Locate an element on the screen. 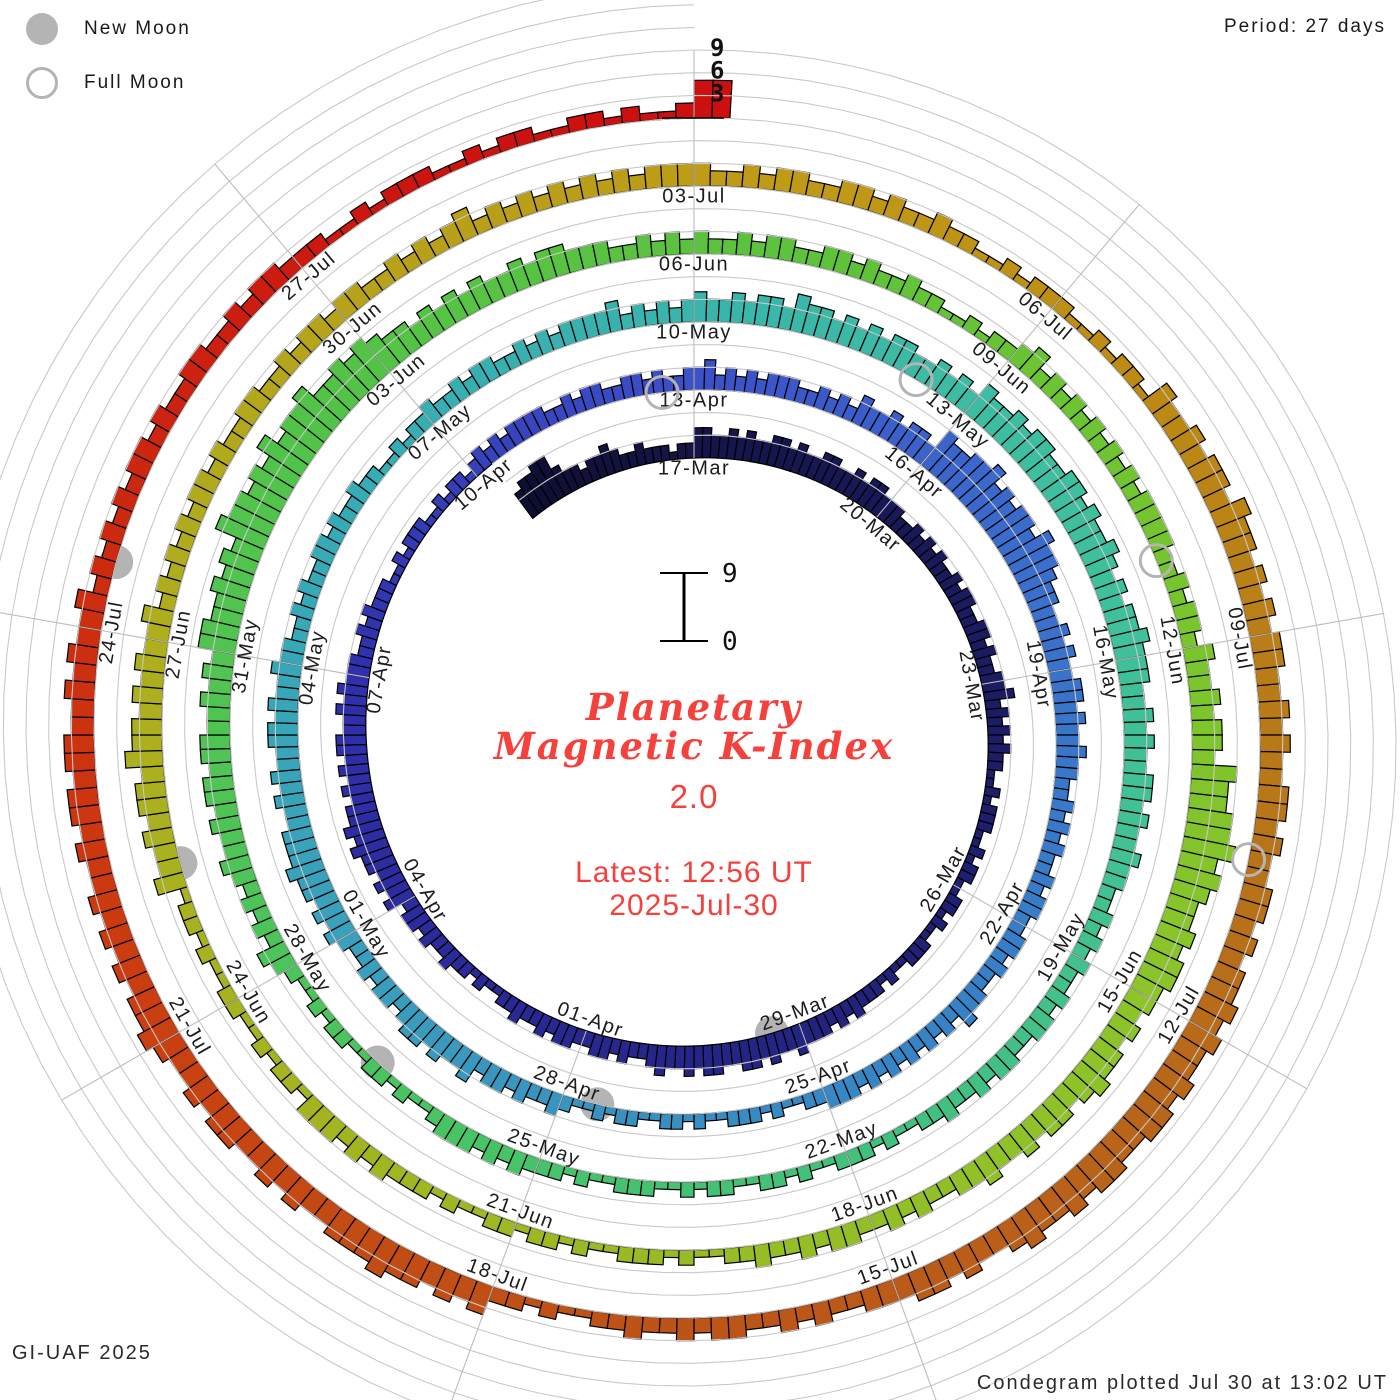 The image size is (1400, 1400). period-label: Period: 27 days is located at coordinates (1304, 26).